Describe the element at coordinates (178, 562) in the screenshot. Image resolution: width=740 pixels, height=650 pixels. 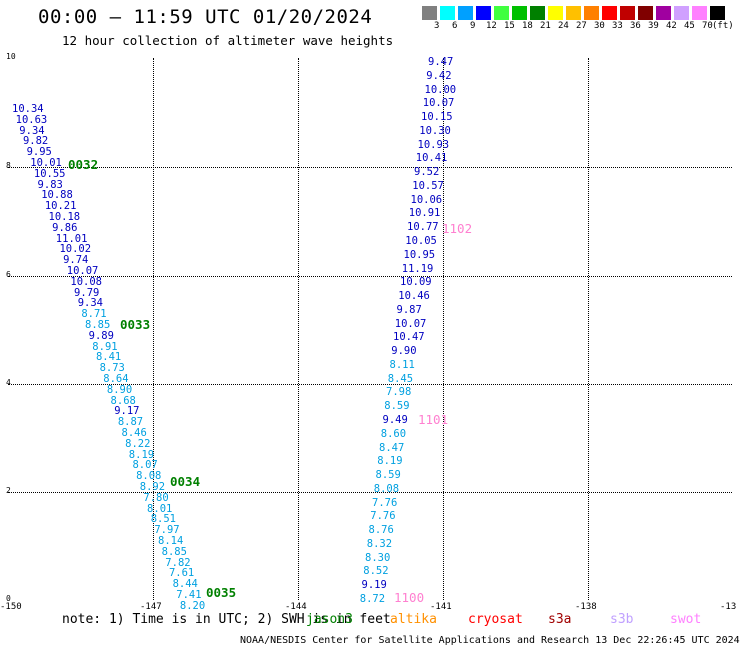
I see `wave-height-value: 7.82` at that location.